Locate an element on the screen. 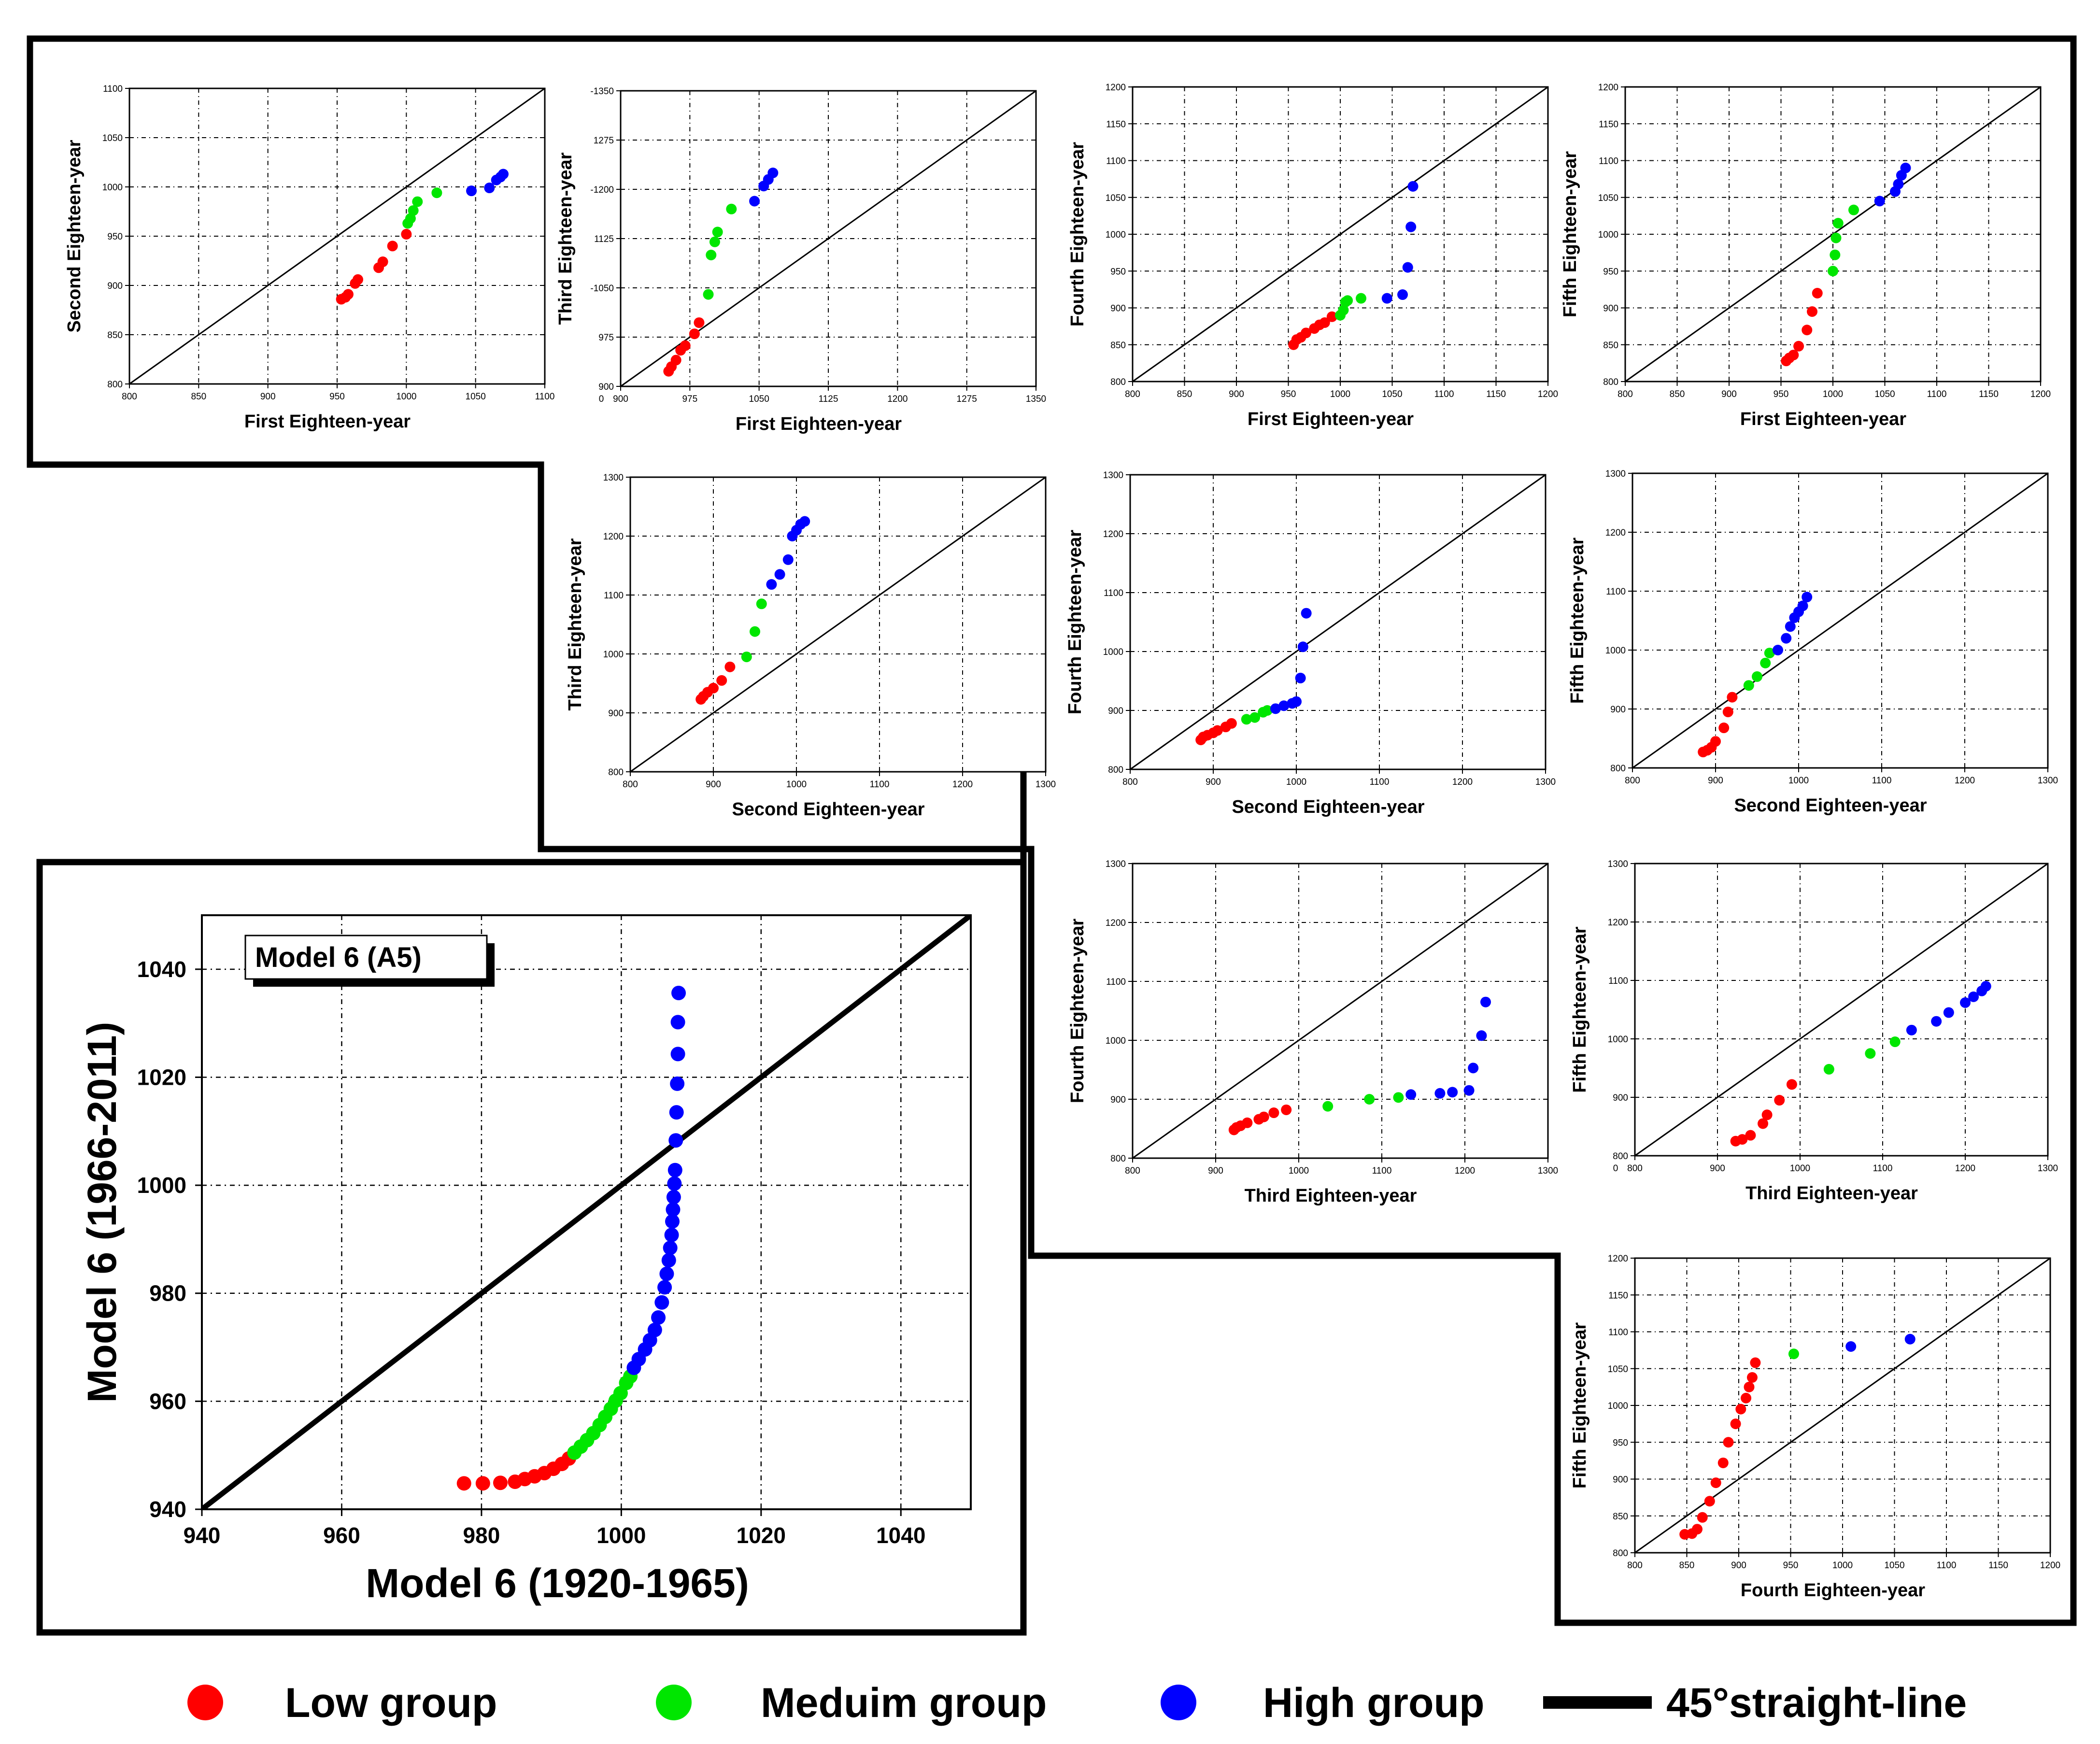 The height and width of the screenshot is (1744, 2100). y-tick-label: 1100 is located at coordinates (1618, 981).